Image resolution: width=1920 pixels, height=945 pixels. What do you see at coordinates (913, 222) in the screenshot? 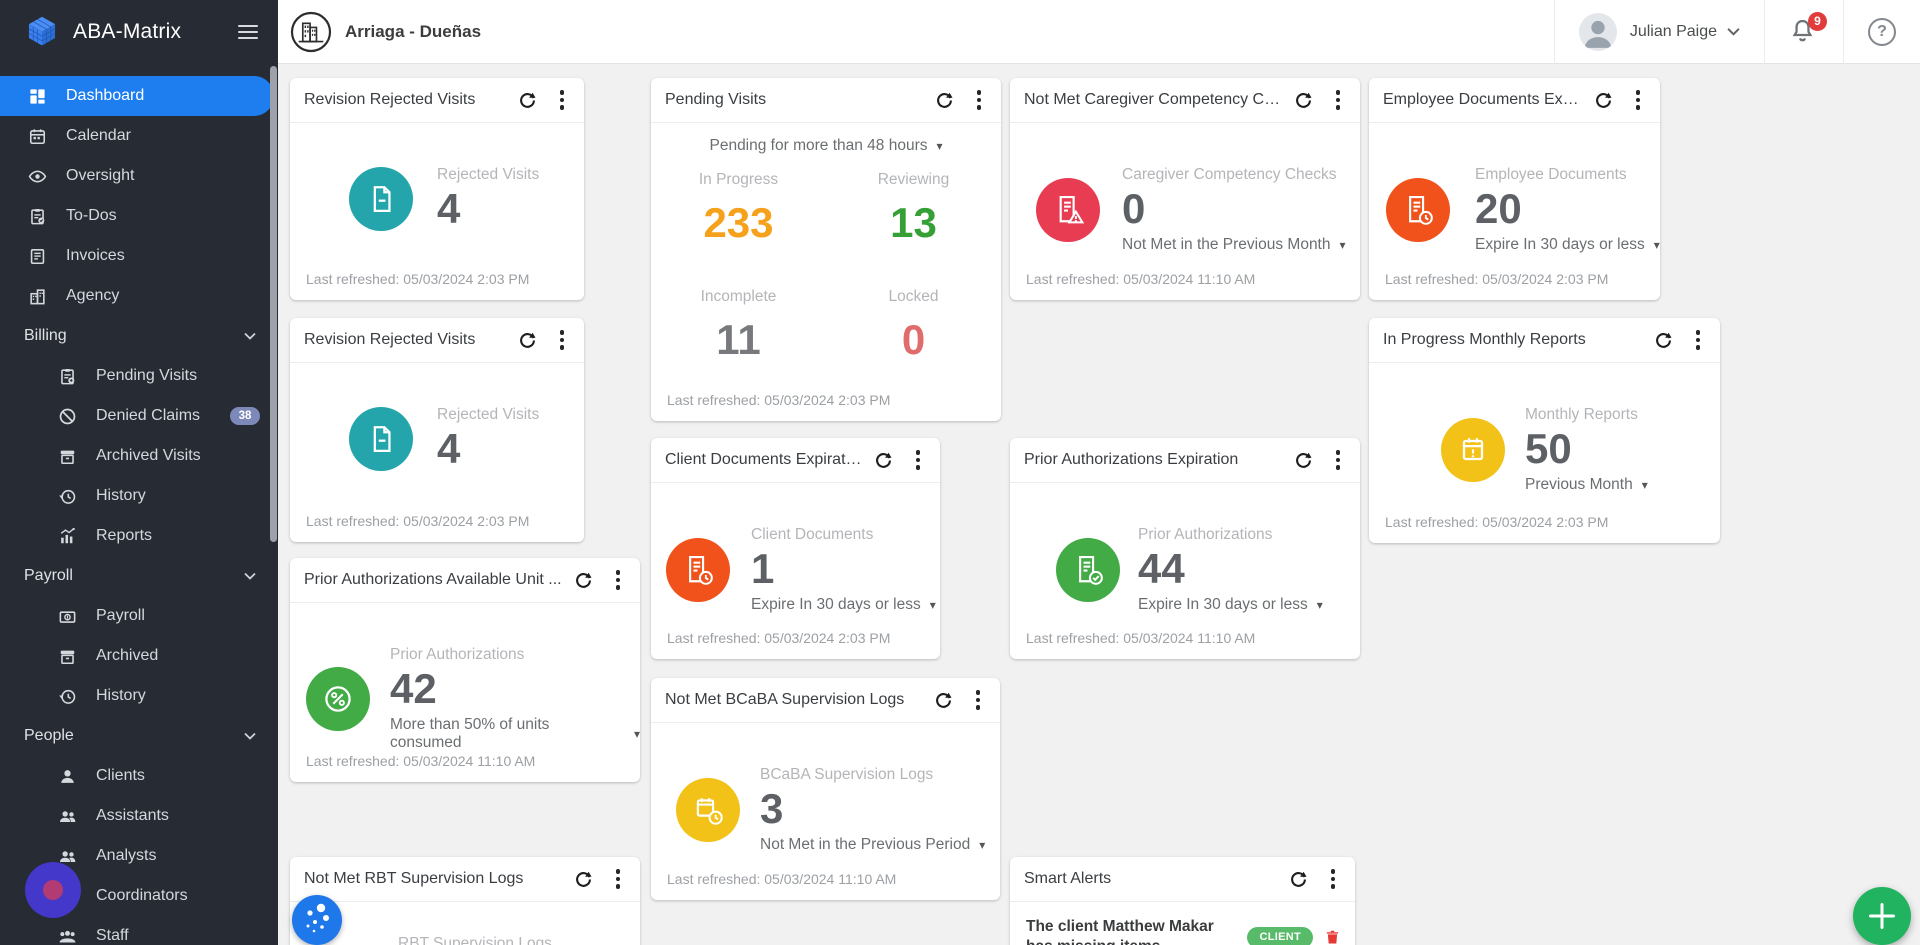
I see `stat-value: 13` at bounding box center [913, 222].